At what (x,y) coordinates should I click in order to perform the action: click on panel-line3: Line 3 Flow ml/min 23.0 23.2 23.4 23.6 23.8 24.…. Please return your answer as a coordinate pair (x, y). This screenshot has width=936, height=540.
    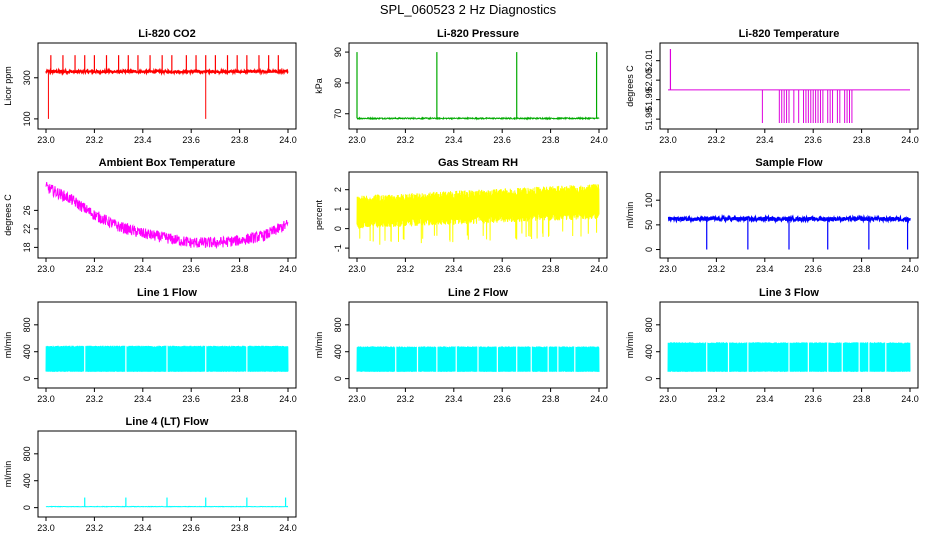
    Looking at the image, I should click on (772, 345).